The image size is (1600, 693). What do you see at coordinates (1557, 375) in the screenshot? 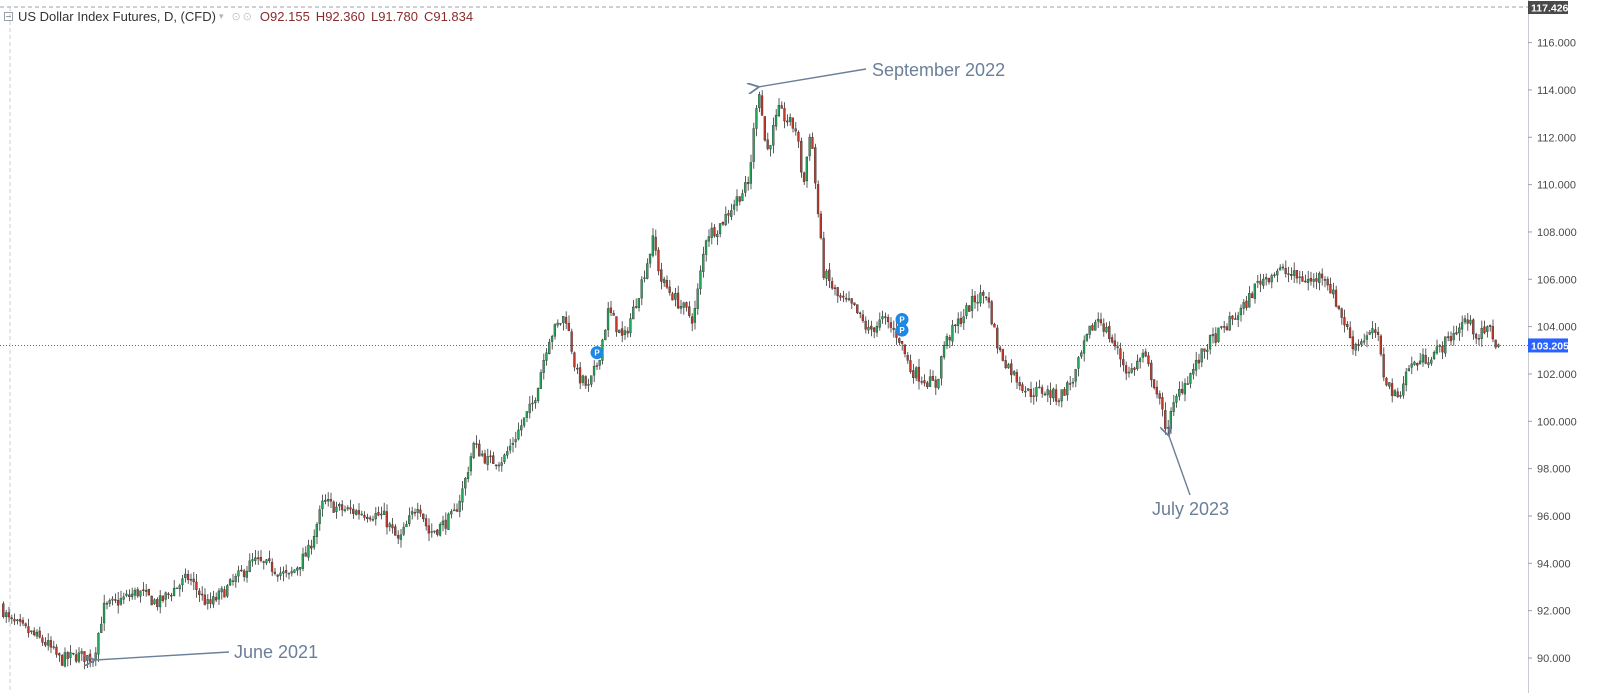
I see `y-tick-label: 102.000` at bounding box center [1557, 375].